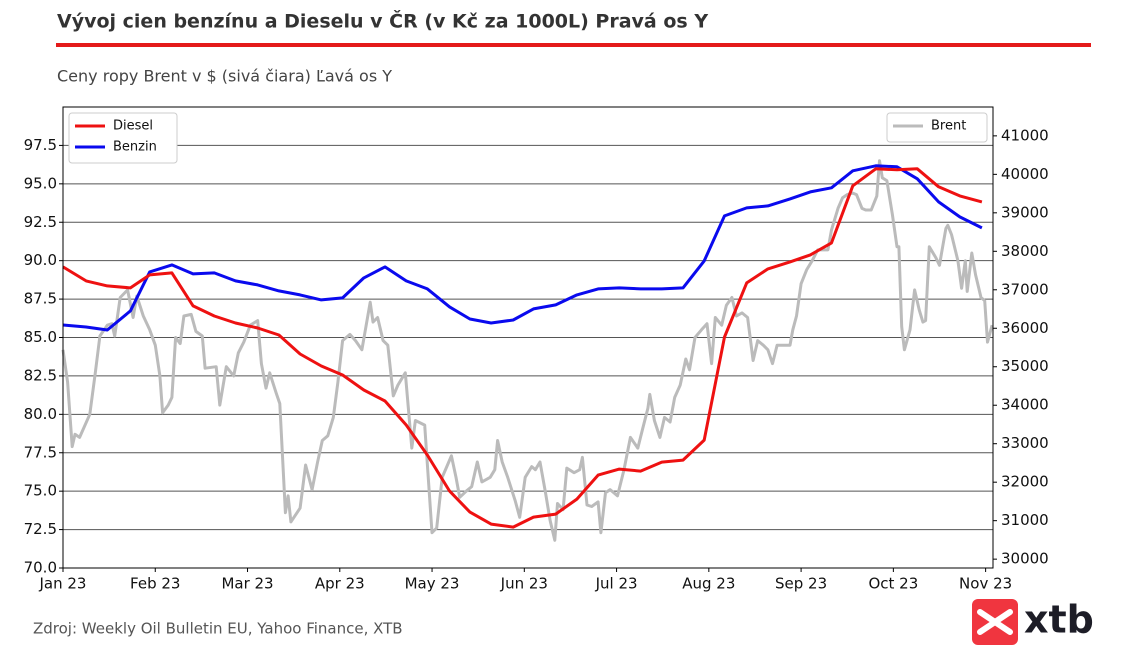 This screenshot has width=1125, height=669. Describe the element at coordinates (1025, 443) in the screenshot. I see `y2-tick-label: 33000` at that location.